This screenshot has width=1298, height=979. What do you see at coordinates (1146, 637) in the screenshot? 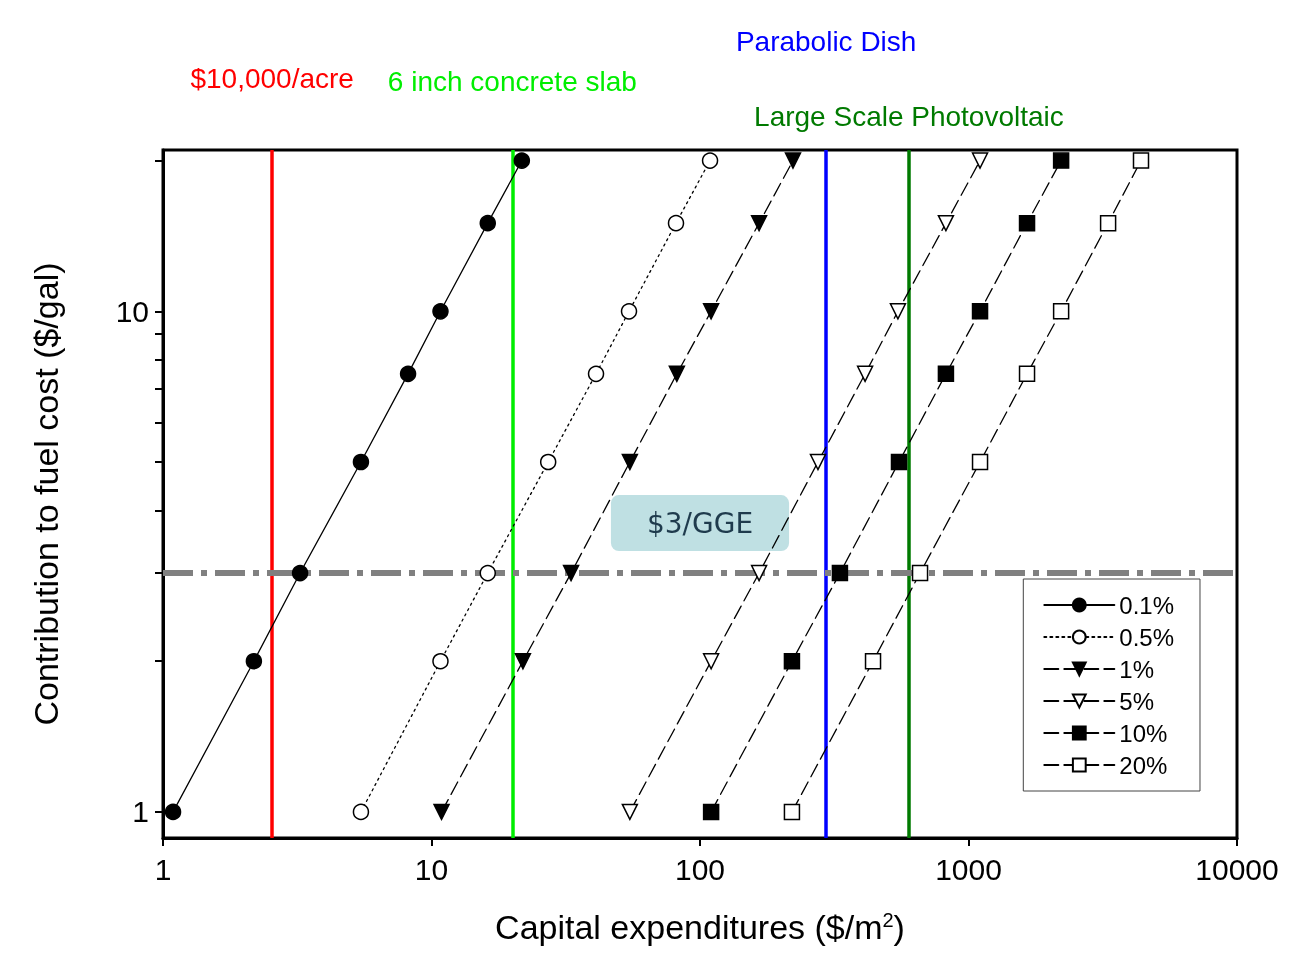
I see `legend-label: 0.5%` at bounding box center [1146, 637].